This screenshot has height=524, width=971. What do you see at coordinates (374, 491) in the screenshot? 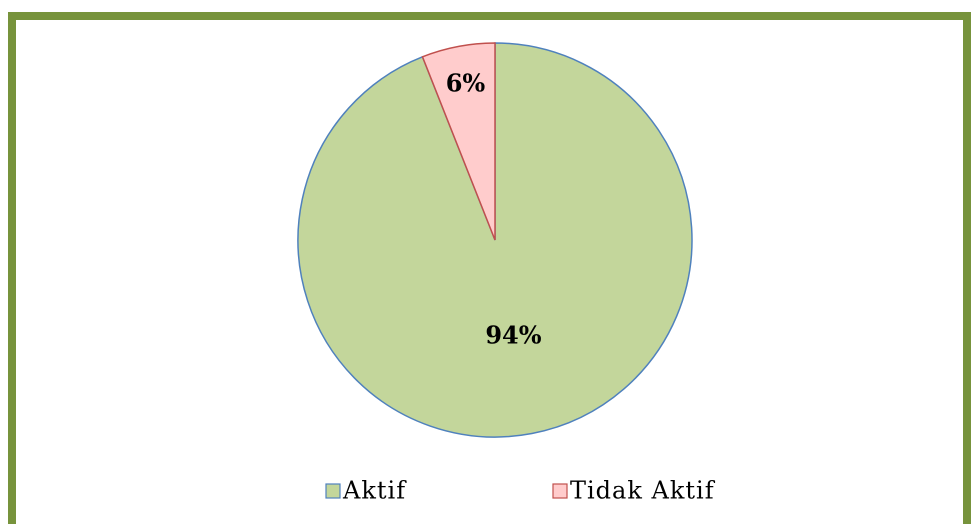
I see `legend-label: Aktif` at bounding box center [374, 491].